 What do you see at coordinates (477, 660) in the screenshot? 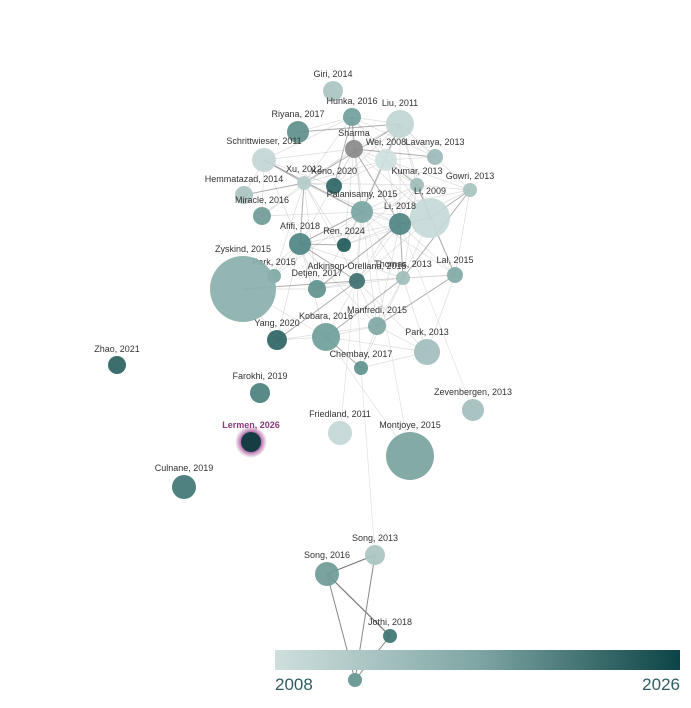
I see `colorbar` at bounding box center [477, 660].